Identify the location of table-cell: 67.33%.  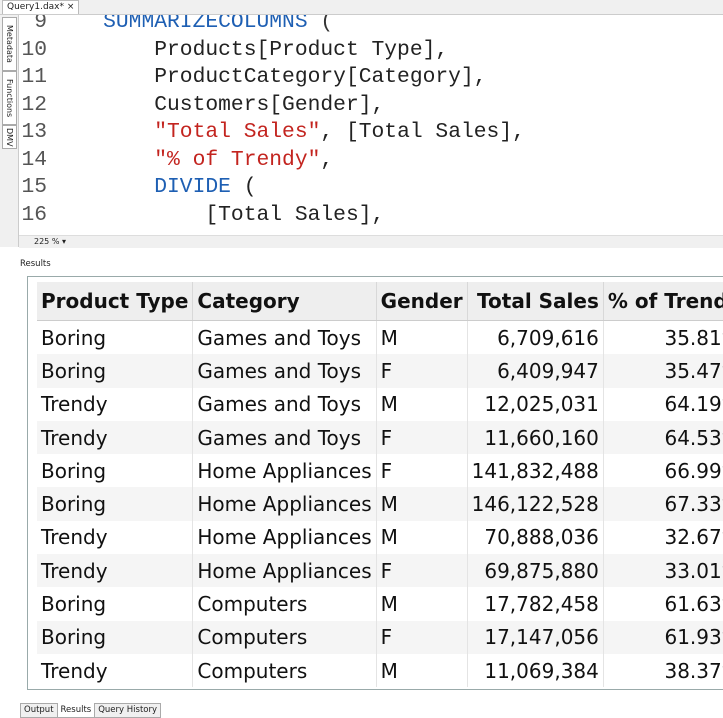
(663, 504).